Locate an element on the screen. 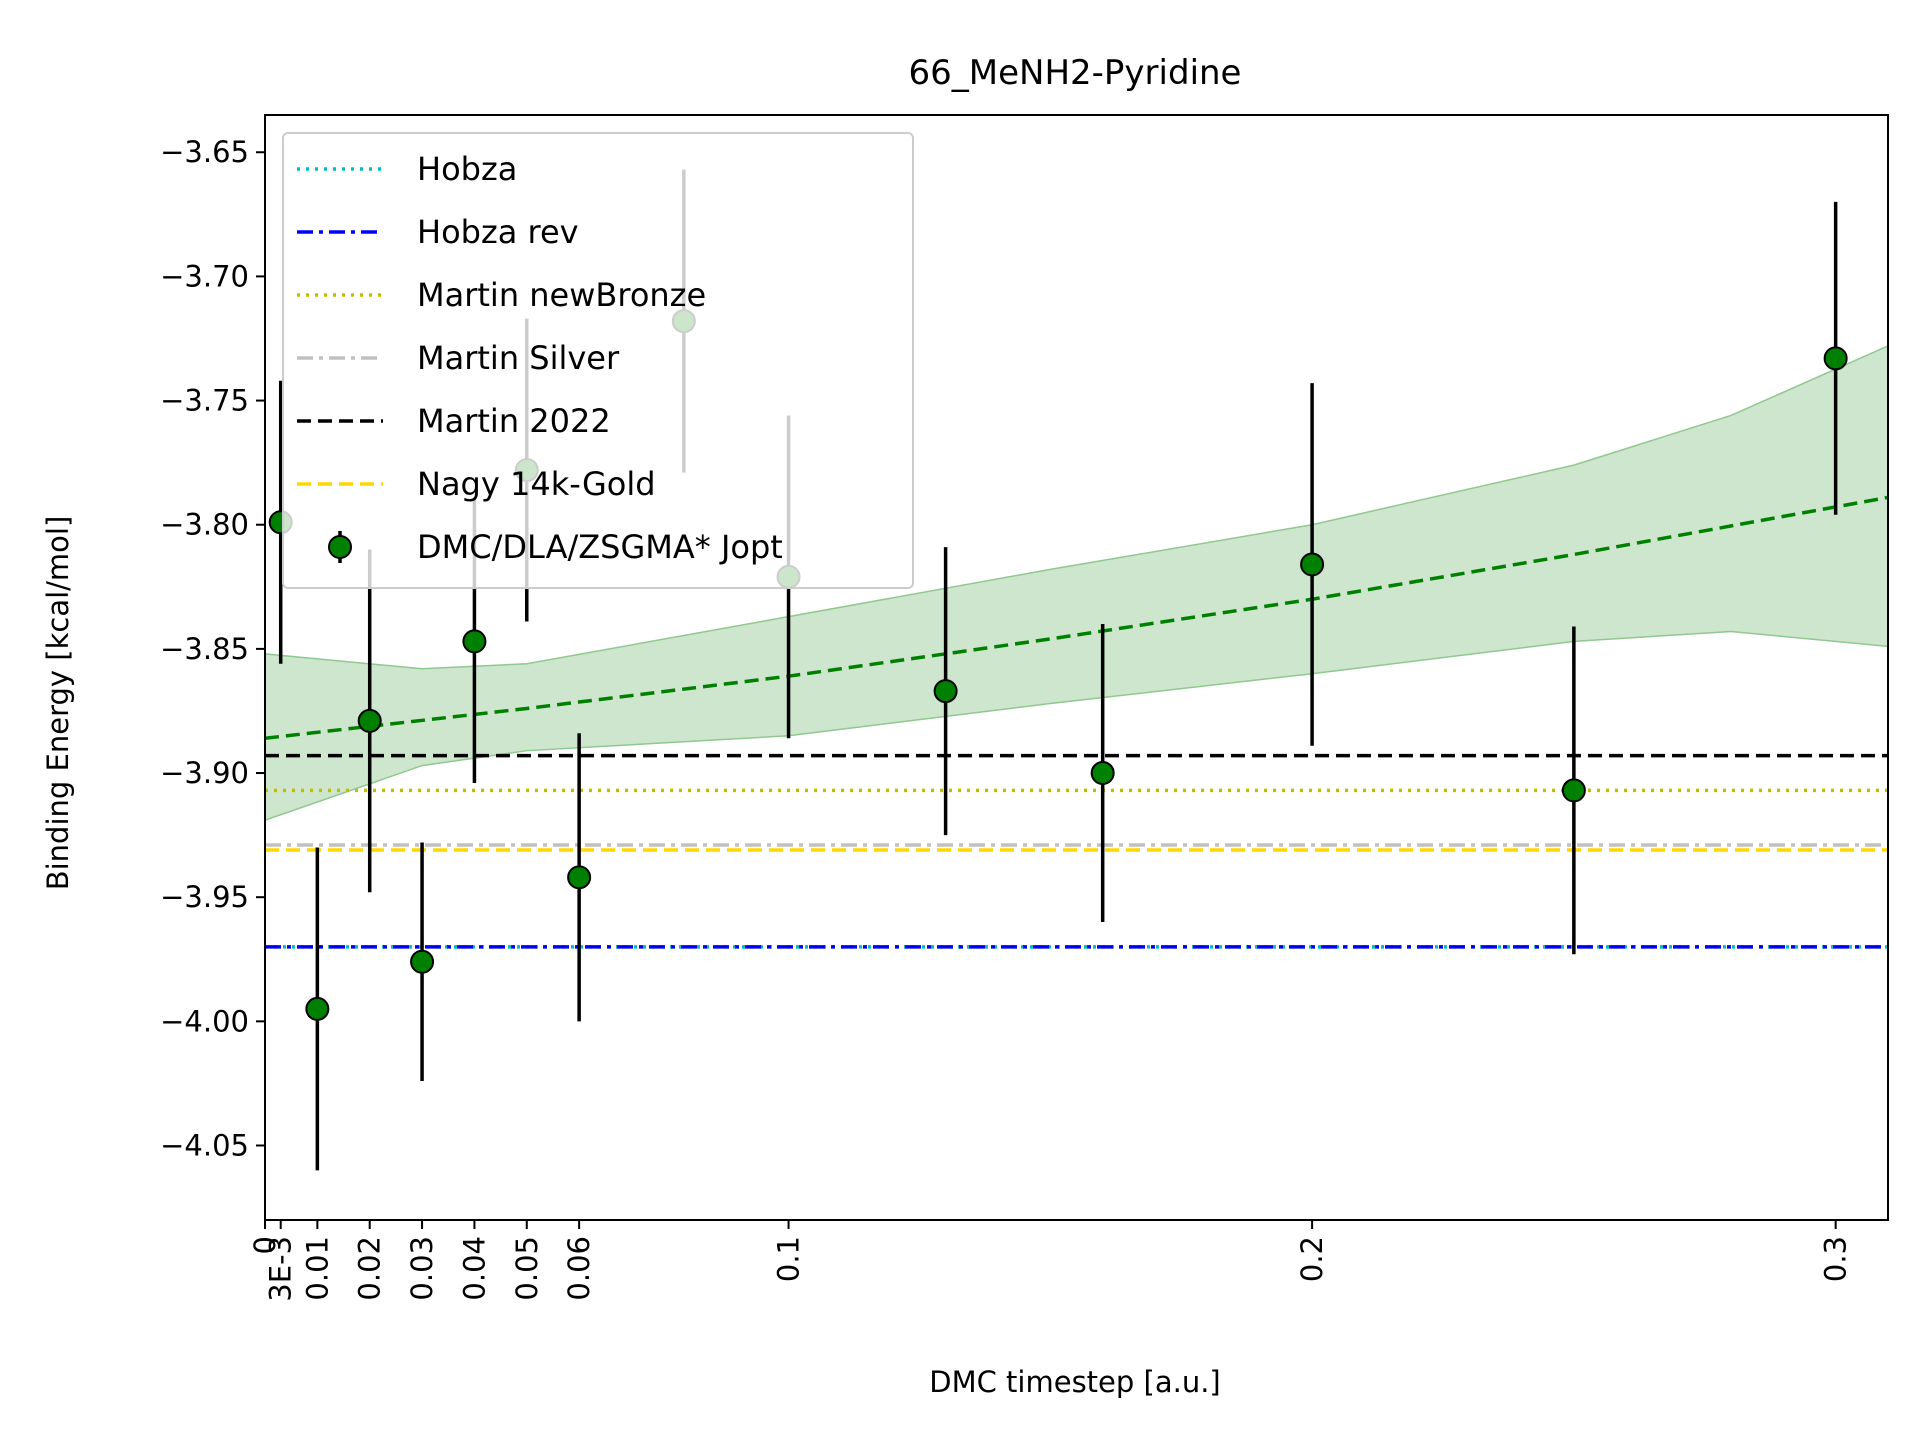  x-tick-label: 0.02 is located at coordinates (370, 1268).